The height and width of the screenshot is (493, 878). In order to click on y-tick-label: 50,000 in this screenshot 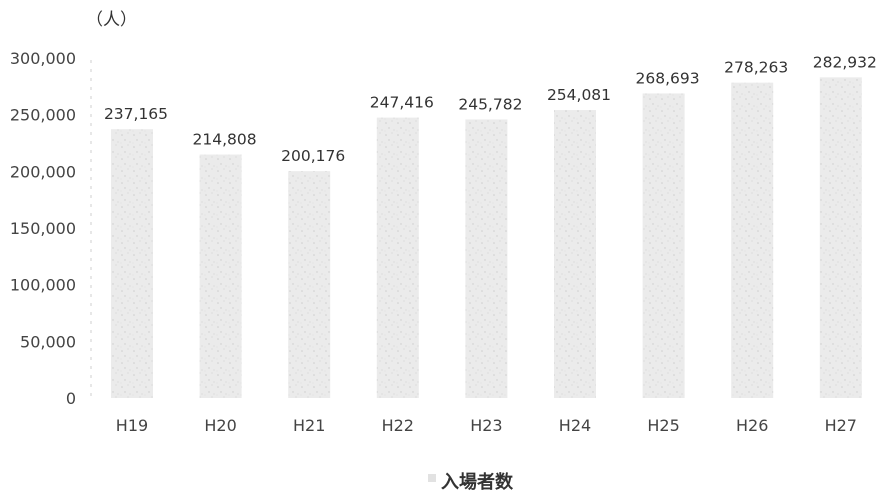, I will do `click(48, 341)`.